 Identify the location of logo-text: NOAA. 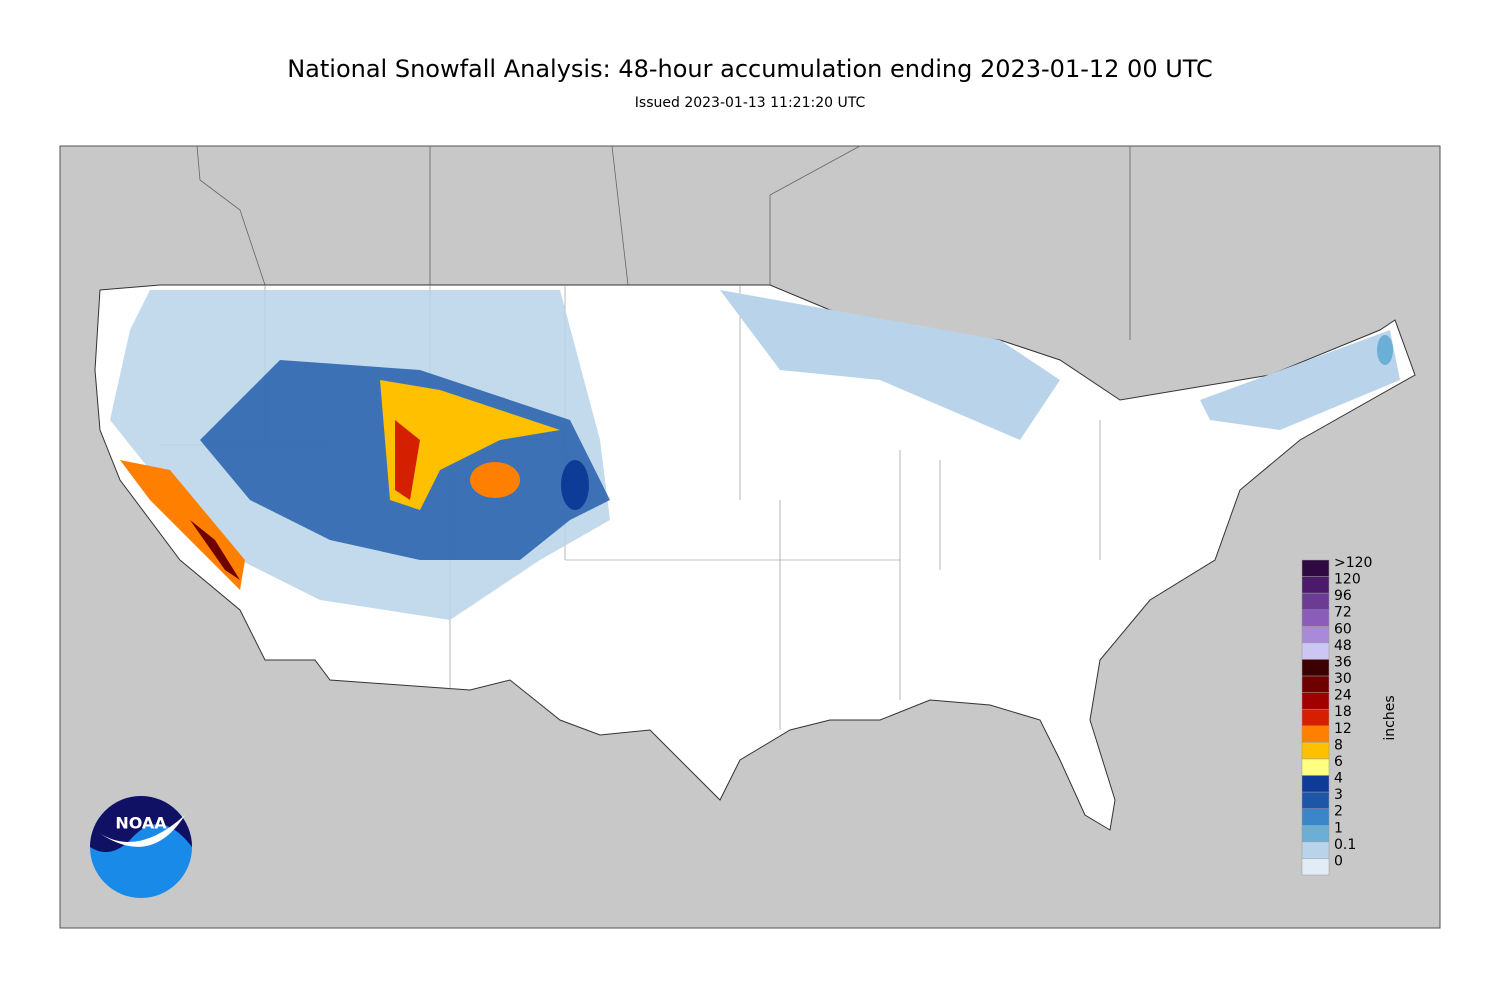
(141, 823).